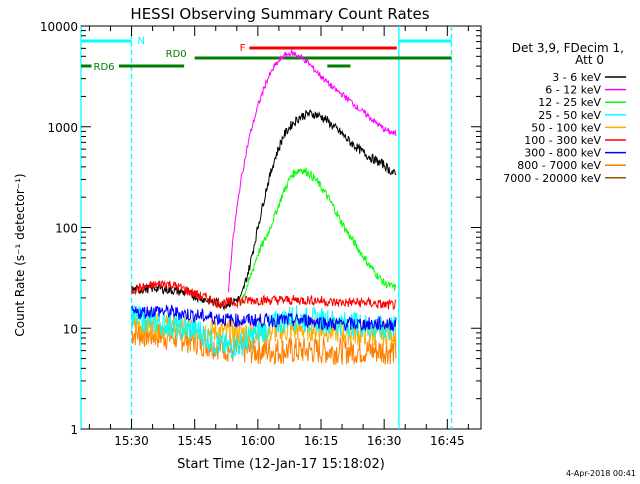 This screenshot has width=640, height=484. I want to click on legend-header-line-1: Det 3,9, FDecim 1,, so click(568, 48).